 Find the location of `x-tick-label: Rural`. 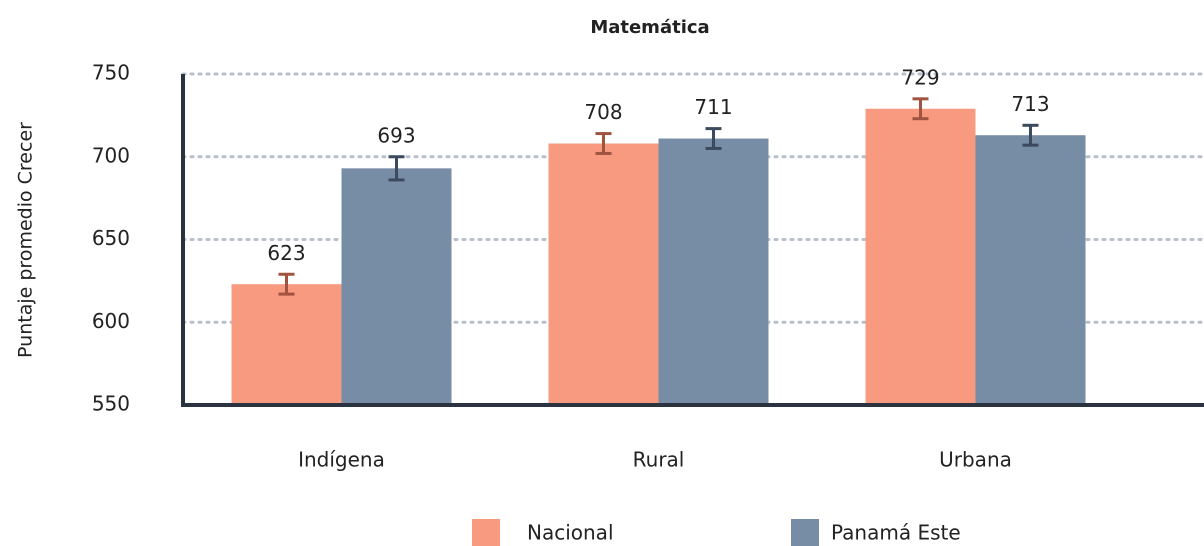

x-tick-label: Rural is located at coordinates (659, 460).